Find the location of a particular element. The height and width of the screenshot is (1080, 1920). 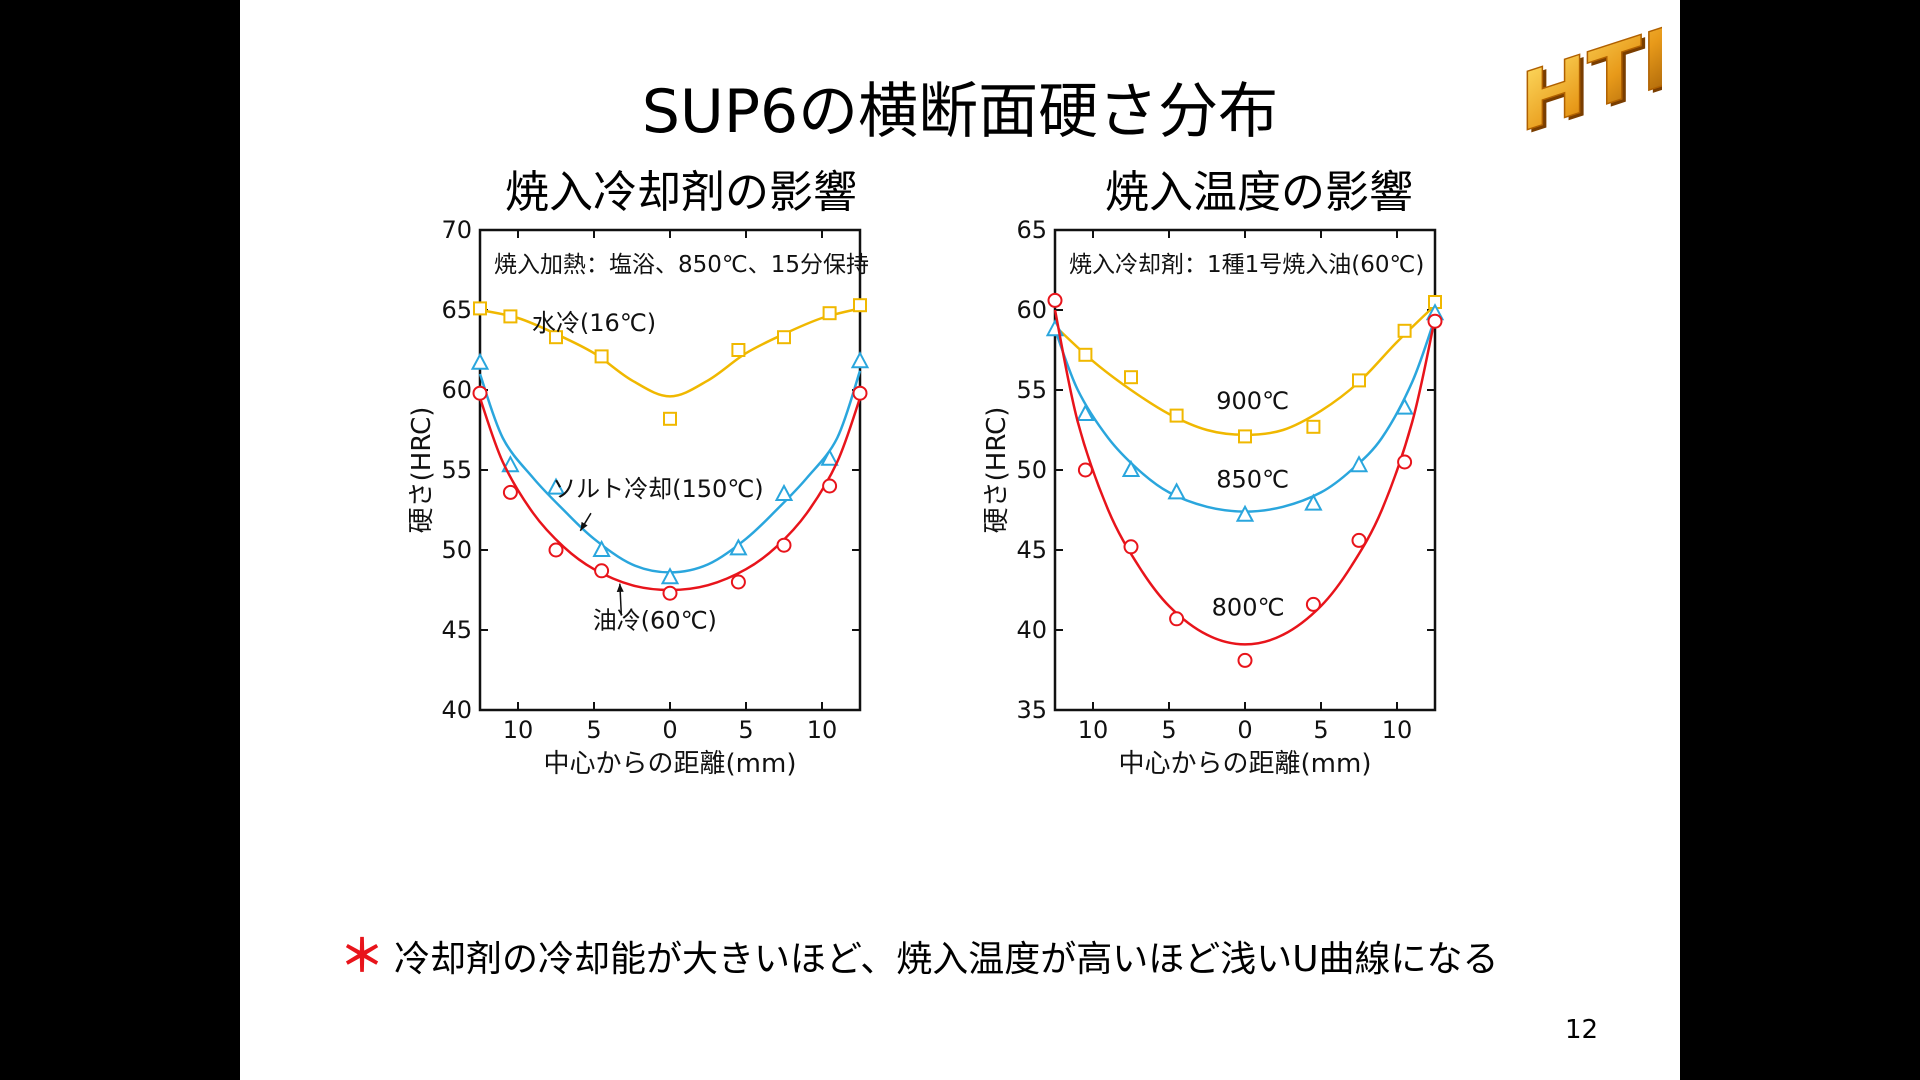

conclusion-note: ＊冷却剤の冷却能が大きいほど、焼入温度が高いほど浅いU曲線になる is located at coordinates (919, 958).